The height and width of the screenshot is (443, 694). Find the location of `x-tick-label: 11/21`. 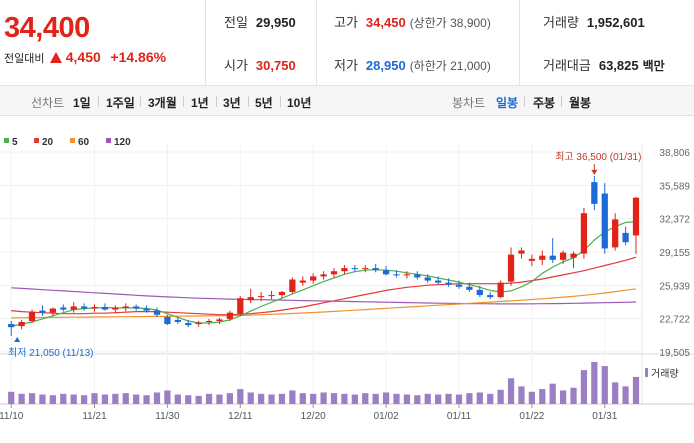

x-tick-label: 11/21 is located at coordinates (94, 416).